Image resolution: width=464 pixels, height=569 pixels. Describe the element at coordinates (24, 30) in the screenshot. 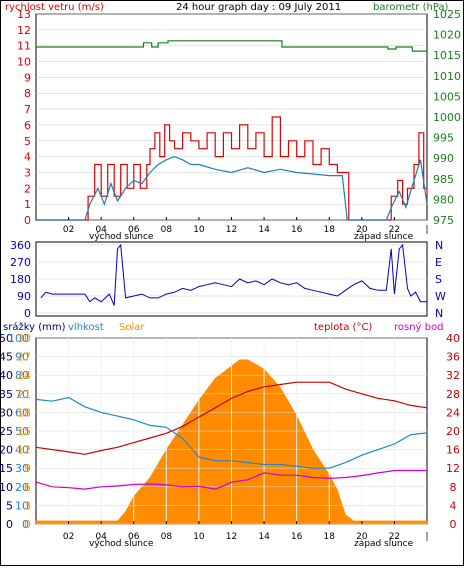

I see `wind-speed-tick-label: 12` at that location.